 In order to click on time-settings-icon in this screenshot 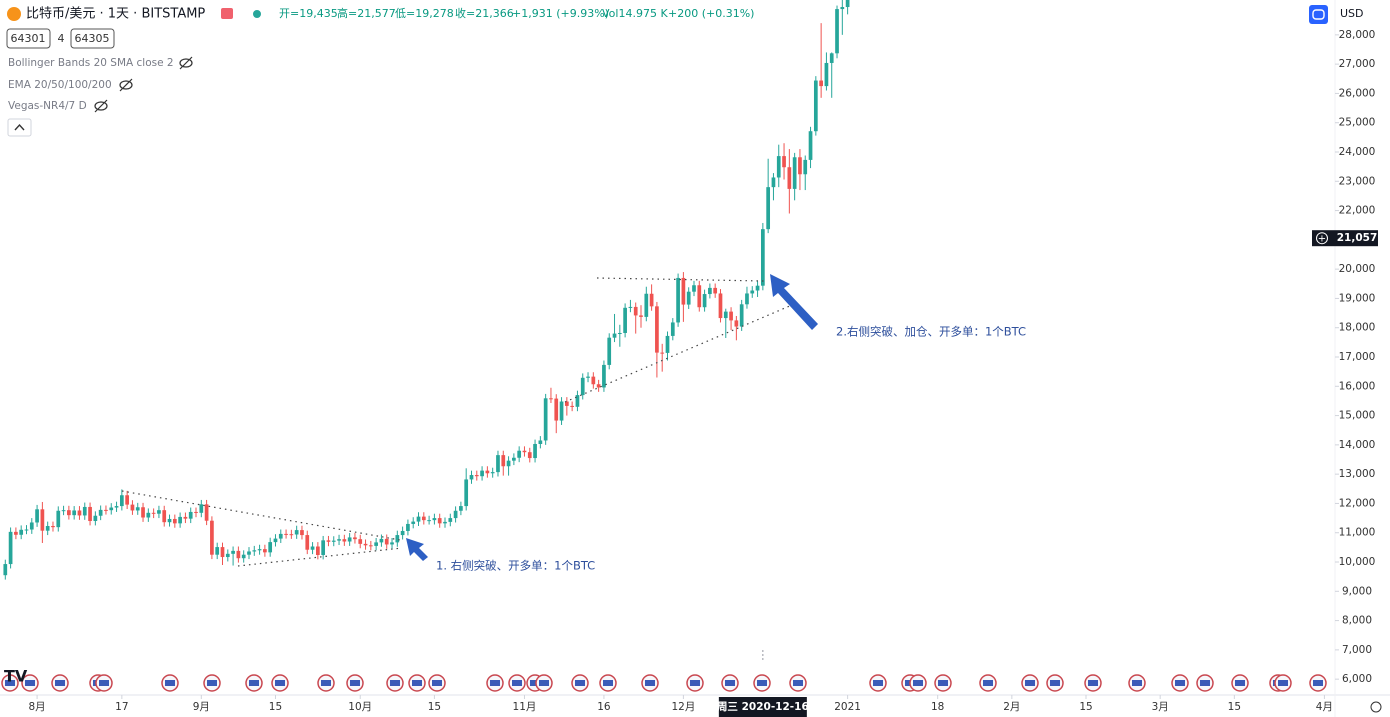, I will do `click(1376, 707)`.